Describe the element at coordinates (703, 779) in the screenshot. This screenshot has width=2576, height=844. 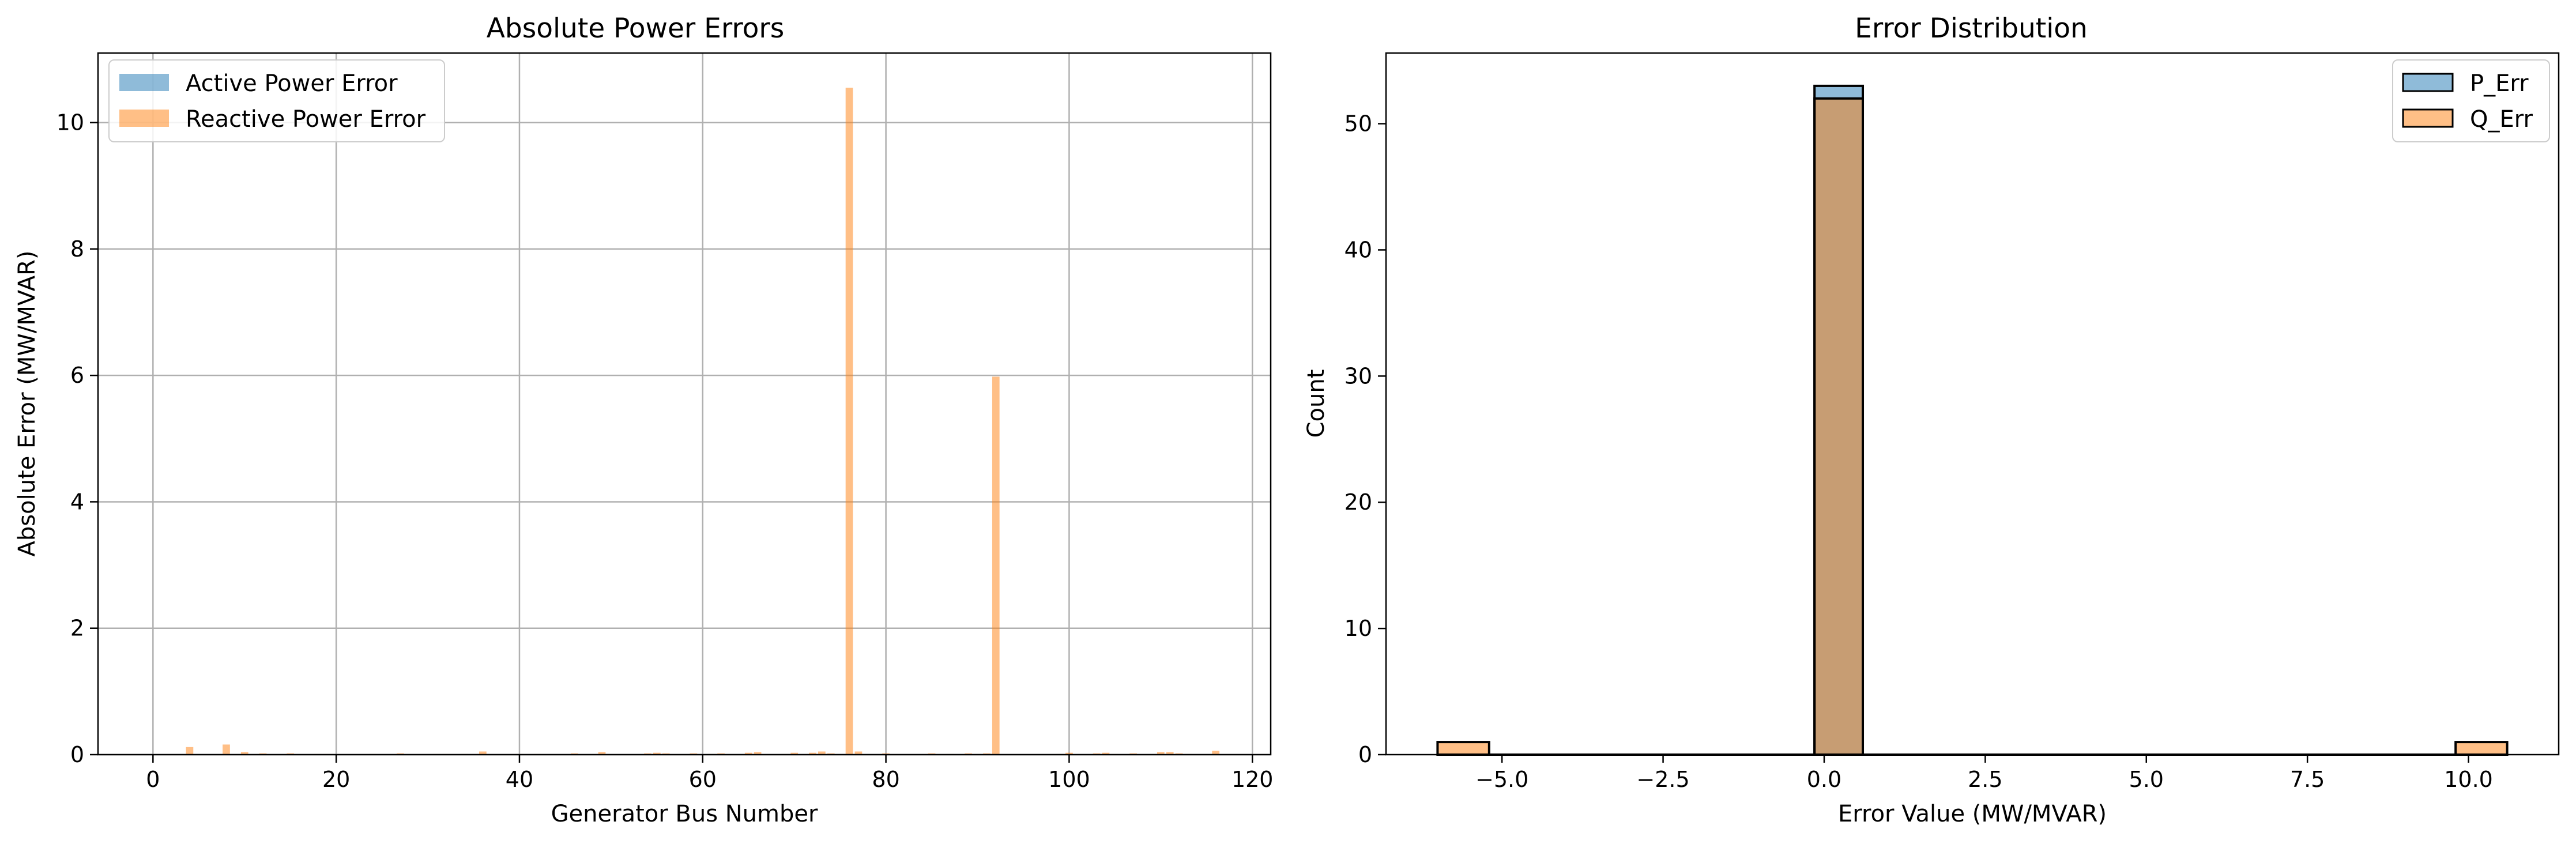
I see `x-tick-label: 60` at that location.